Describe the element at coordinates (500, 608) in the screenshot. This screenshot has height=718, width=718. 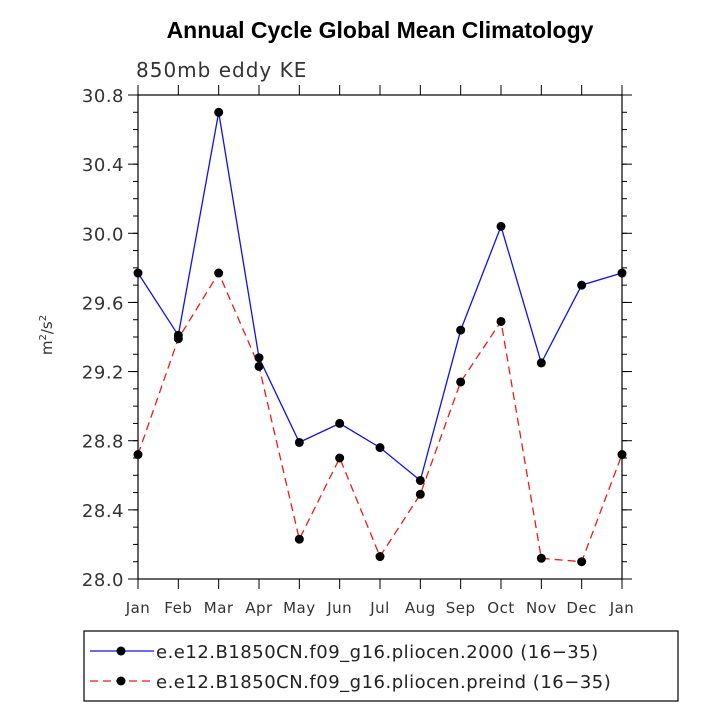
I see `x-tick-label: Oct` at that location.